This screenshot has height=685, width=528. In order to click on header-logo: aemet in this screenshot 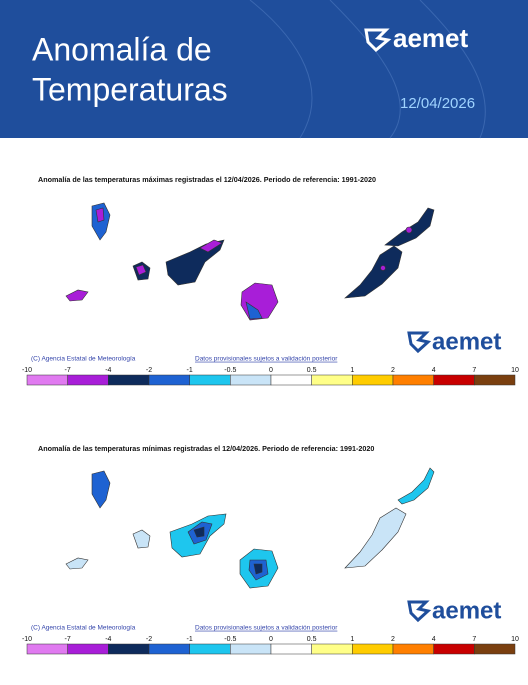, I will do `click(430, 38)`.